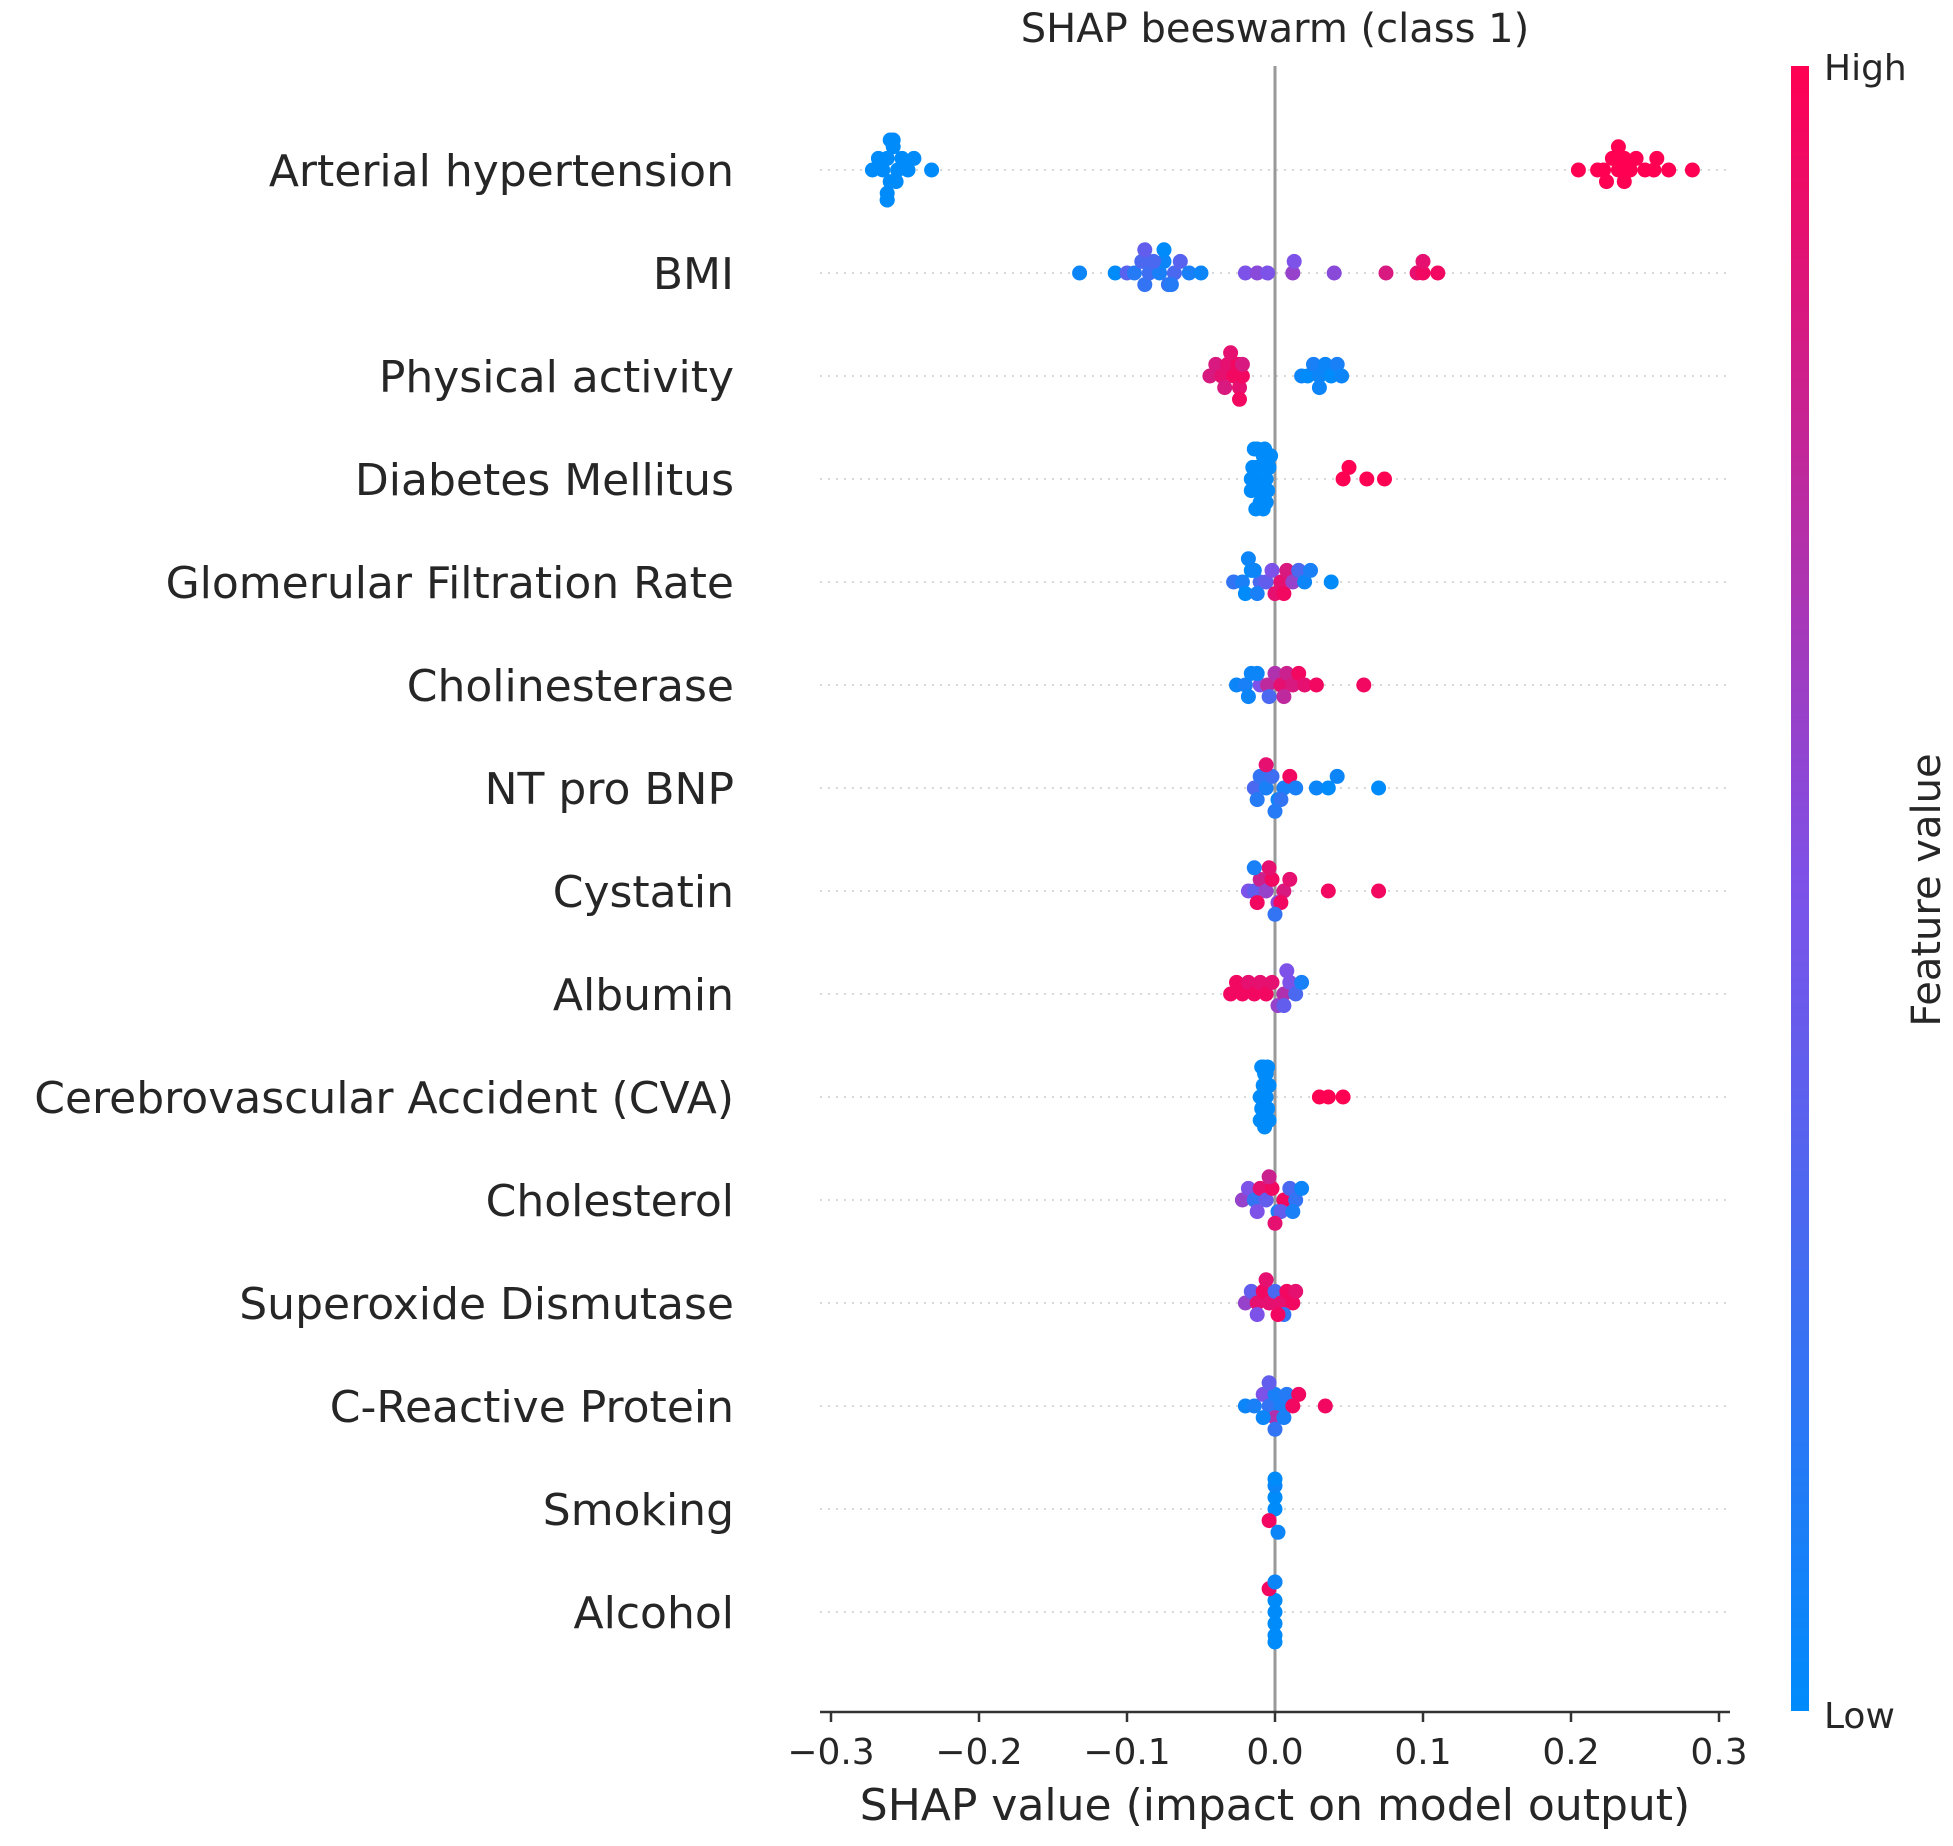  What do you see at coordinates (1274, 1752) in the screenshot?
I see `x-tick-label: 0.0` at bounding box center [1274, 1752].